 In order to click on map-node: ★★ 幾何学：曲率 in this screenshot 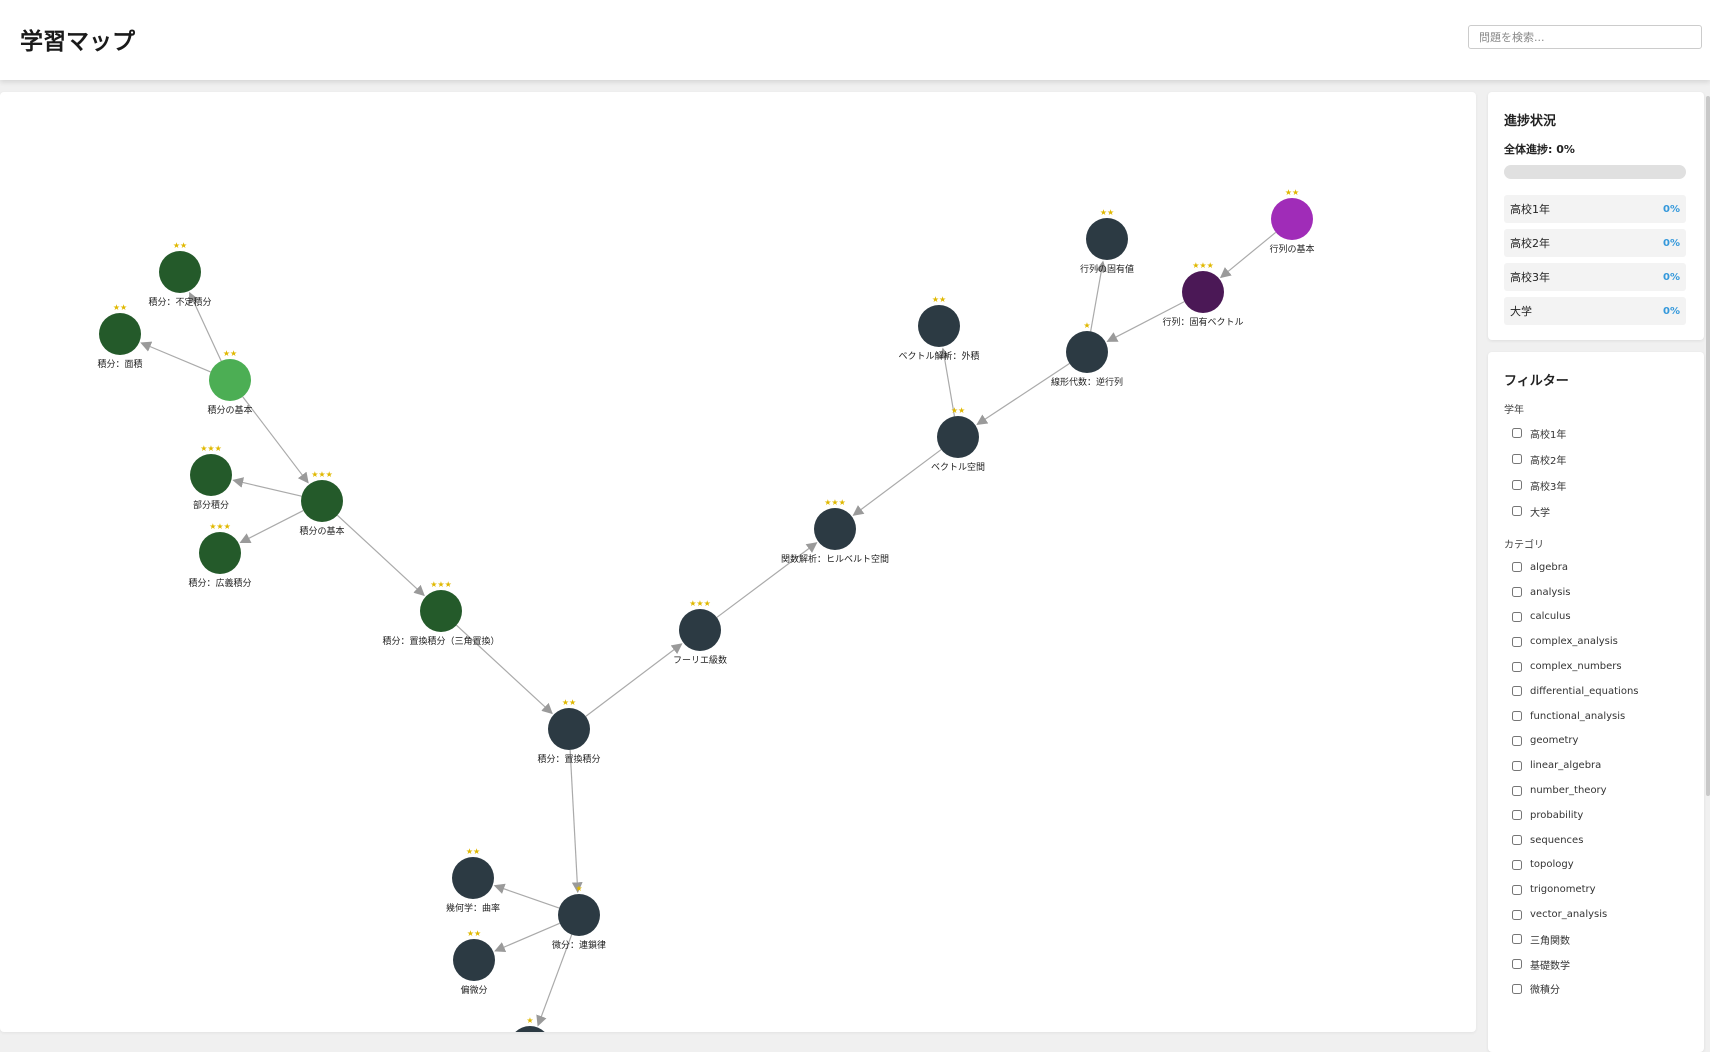, I will do `click(473, 880)`.